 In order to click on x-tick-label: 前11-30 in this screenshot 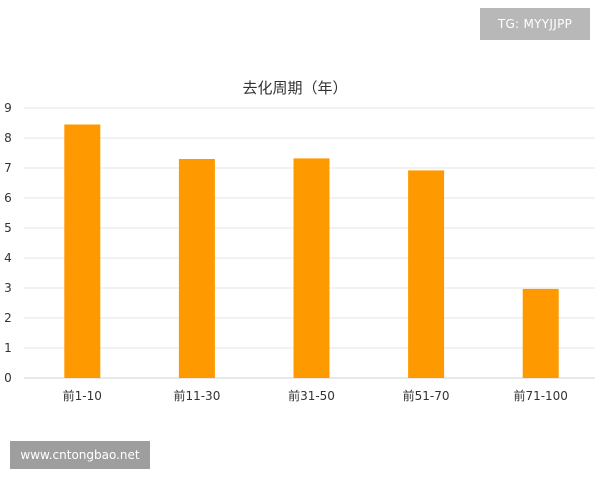, I will do `click(196, 395)`.